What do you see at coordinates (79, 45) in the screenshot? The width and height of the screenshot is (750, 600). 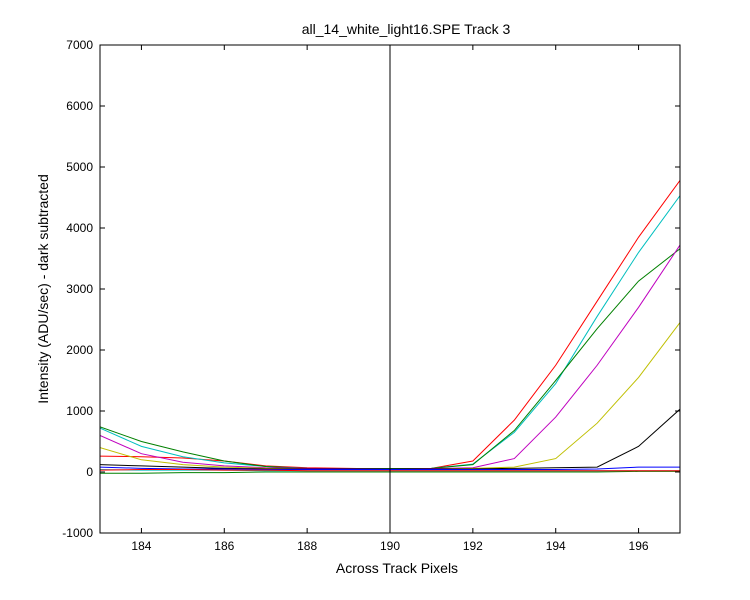 I see `y-tick-label-7000: 7000` at bounding box center [79, 45].